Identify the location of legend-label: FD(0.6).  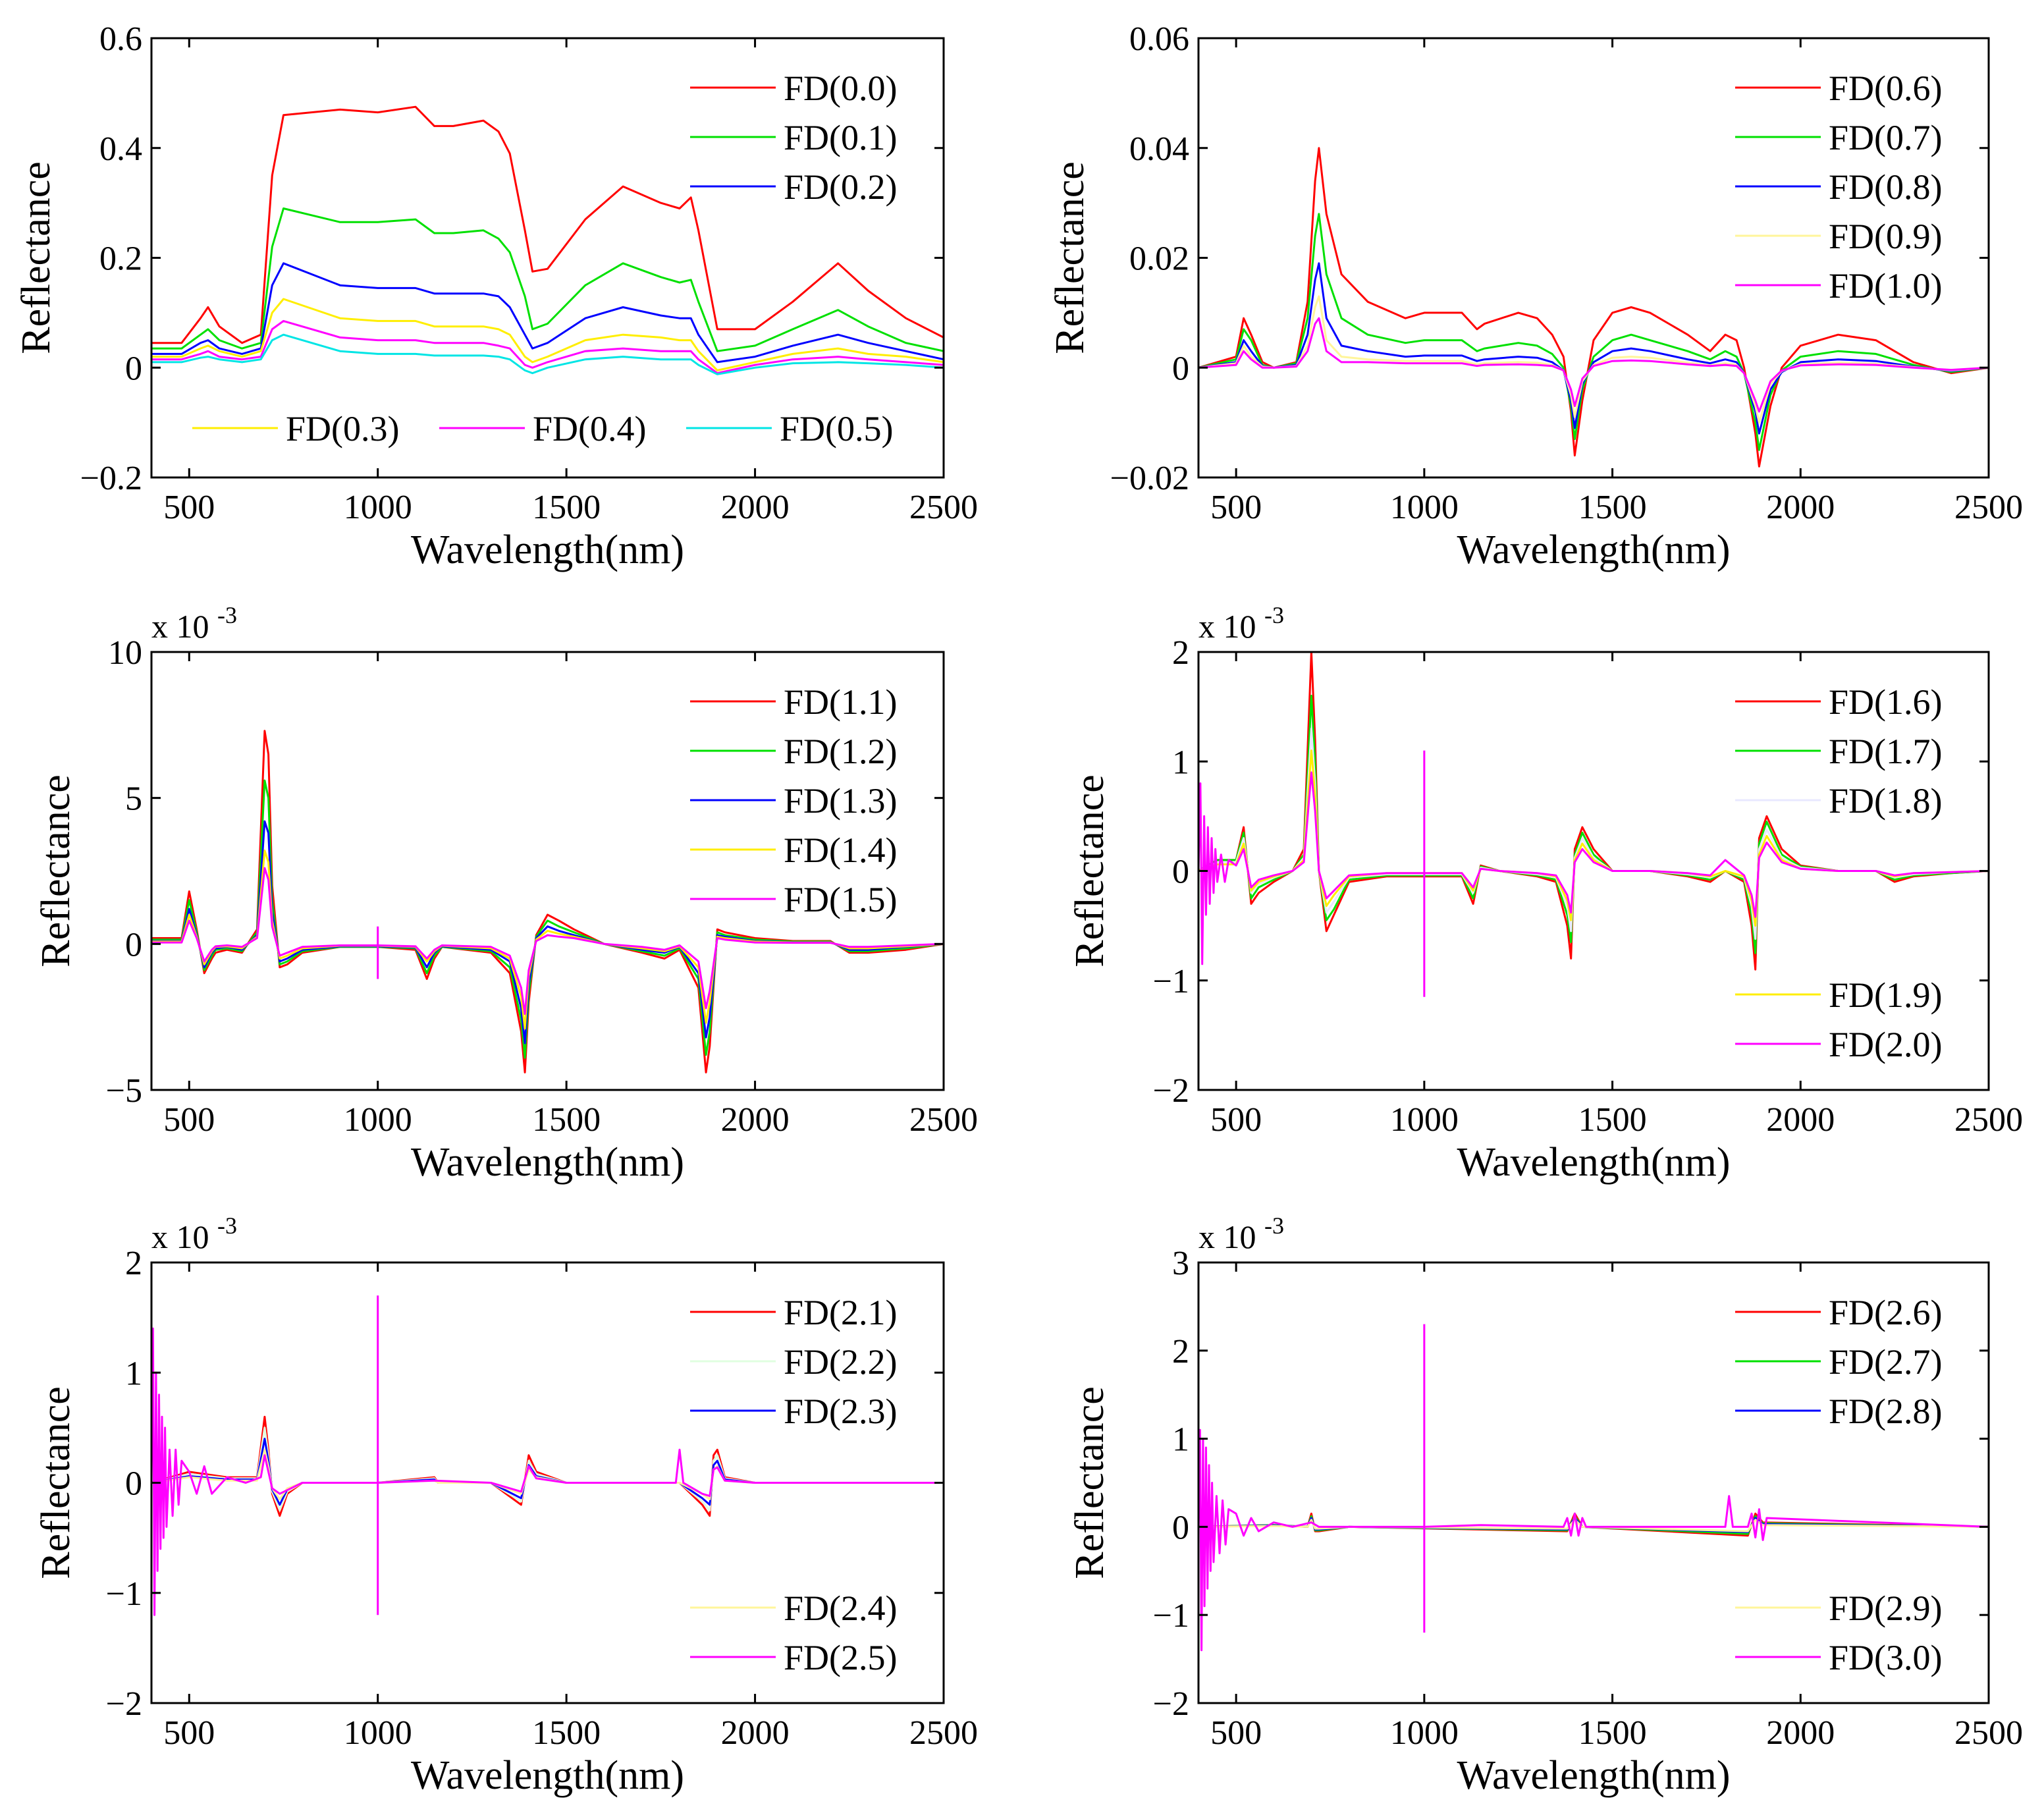
(1886, 88).